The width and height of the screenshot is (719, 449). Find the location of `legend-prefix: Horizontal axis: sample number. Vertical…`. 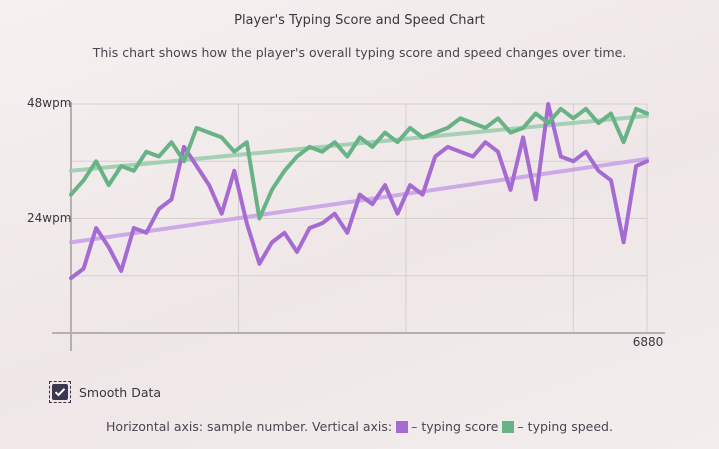

legend-prefix: Horizontal axis: sample number. Vertical… is located at coordinates (249, 426).